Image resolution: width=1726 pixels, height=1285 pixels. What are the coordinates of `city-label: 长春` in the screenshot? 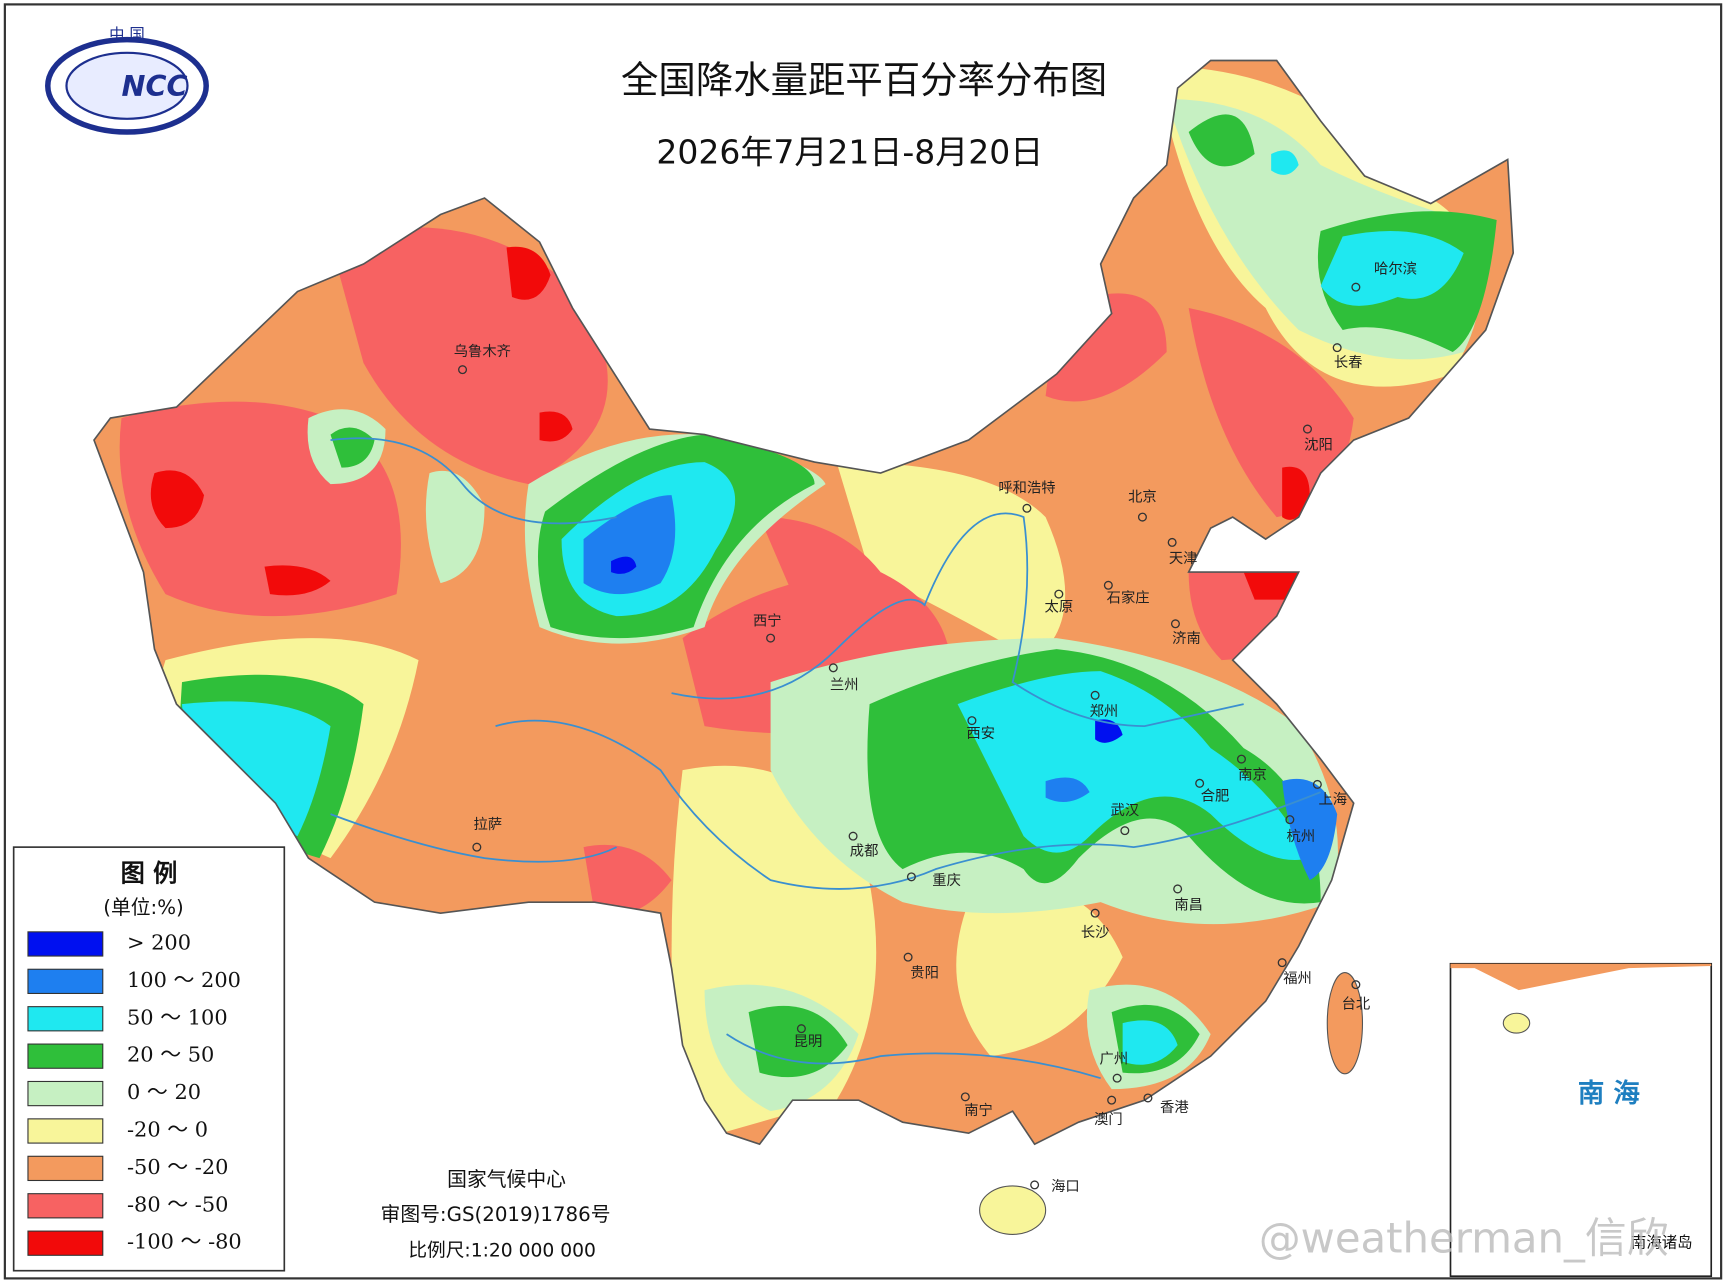 It's located at (1348, 362).